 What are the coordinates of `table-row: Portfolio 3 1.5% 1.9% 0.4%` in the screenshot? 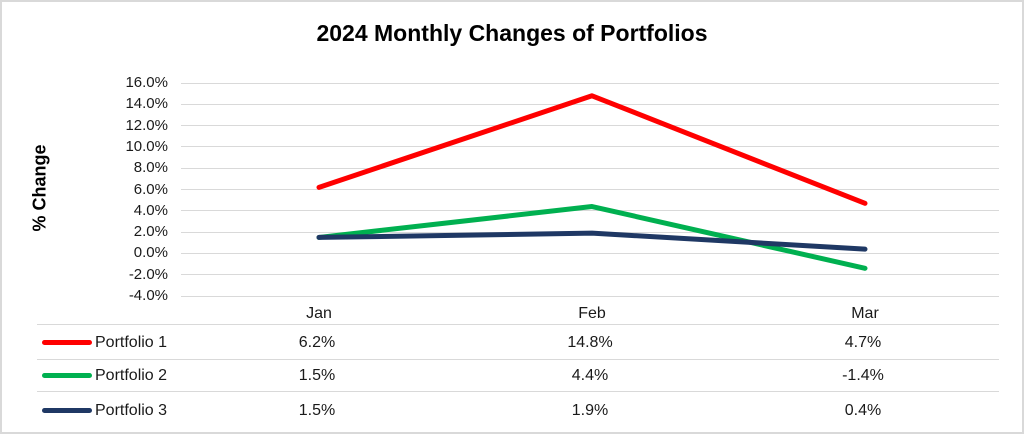 It's located at (518, 410).